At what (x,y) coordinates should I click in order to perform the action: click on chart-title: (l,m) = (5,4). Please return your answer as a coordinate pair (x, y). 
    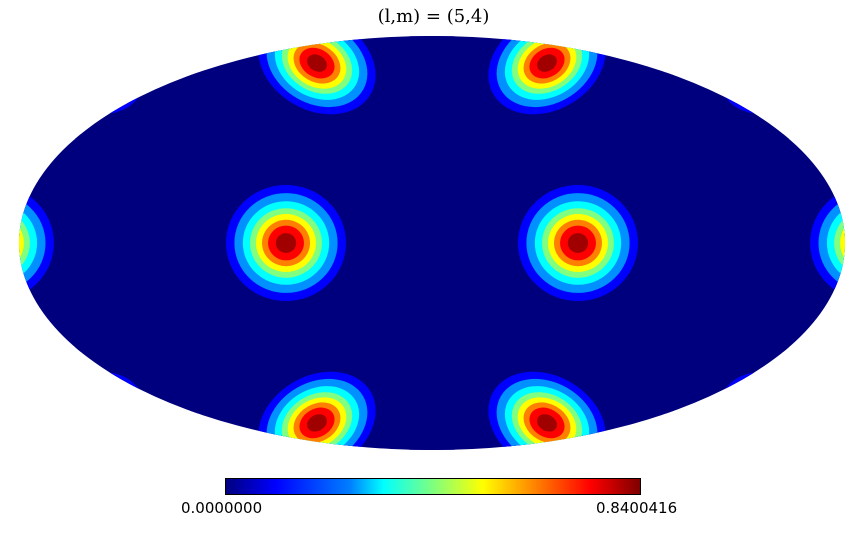
    Looking at the image, I should click on (433, 16).